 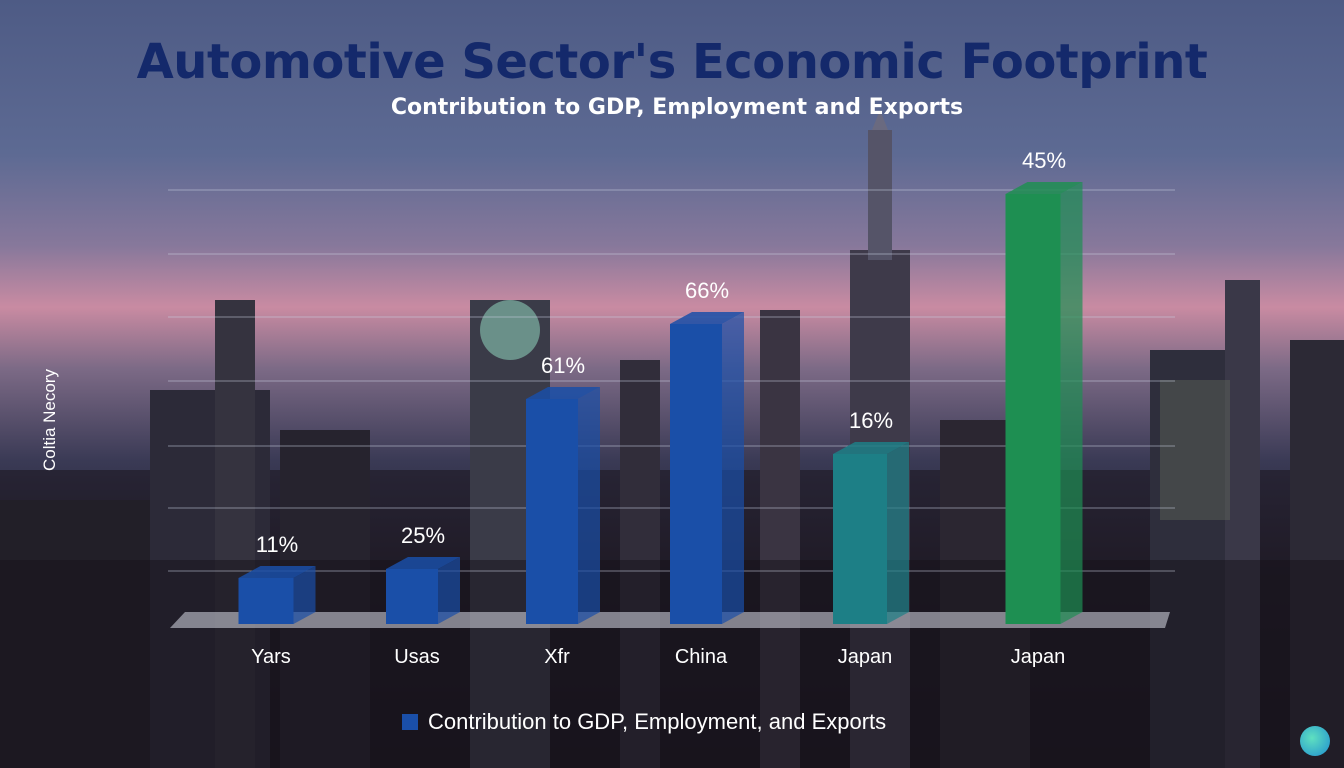 What do you see at coordinates (410, 722) in the screenshot?
I see `legend-swatch` at bounding box center [410, 722].